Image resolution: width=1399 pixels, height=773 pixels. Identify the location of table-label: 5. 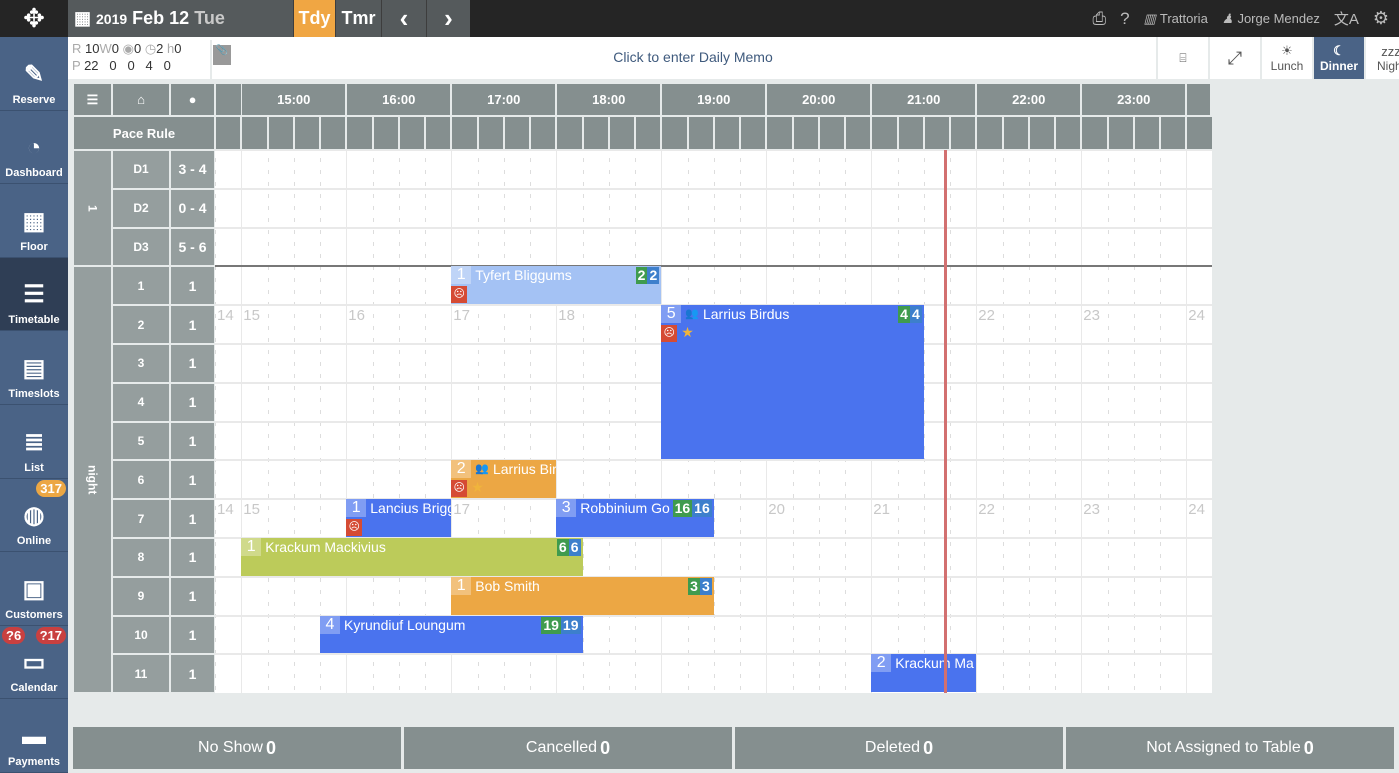
(141, 441).